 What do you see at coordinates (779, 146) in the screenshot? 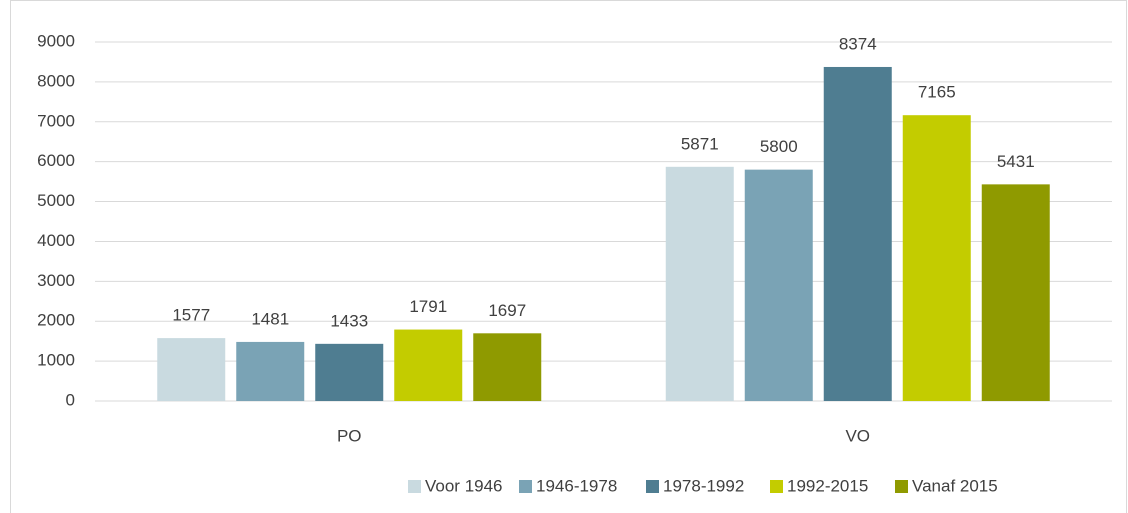
I see `data-label: 5800` at bounding box center [779, 146].